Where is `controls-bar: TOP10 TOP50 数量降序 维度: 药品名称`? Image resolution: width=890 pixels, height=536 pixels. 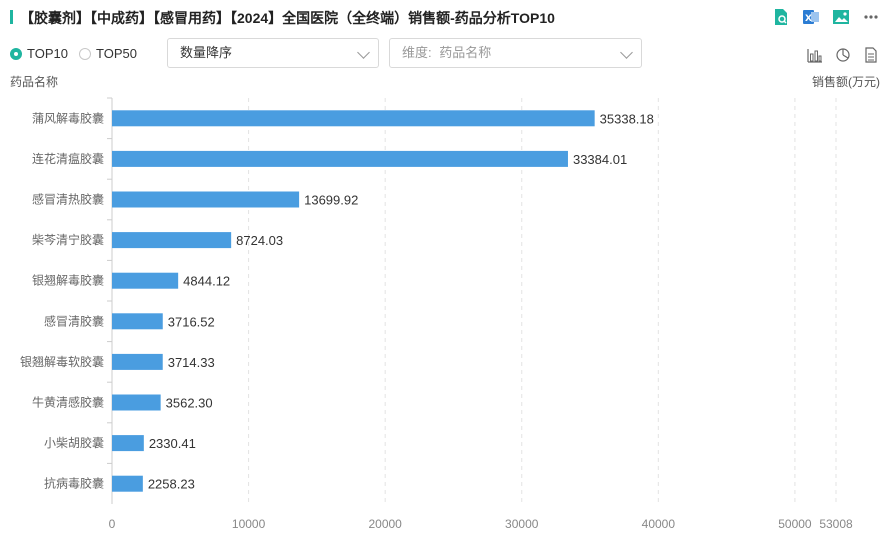
controls-bar: TOP10 TOP50 数量降序 维度: 药品名称 is located at coordinates (445, 54).